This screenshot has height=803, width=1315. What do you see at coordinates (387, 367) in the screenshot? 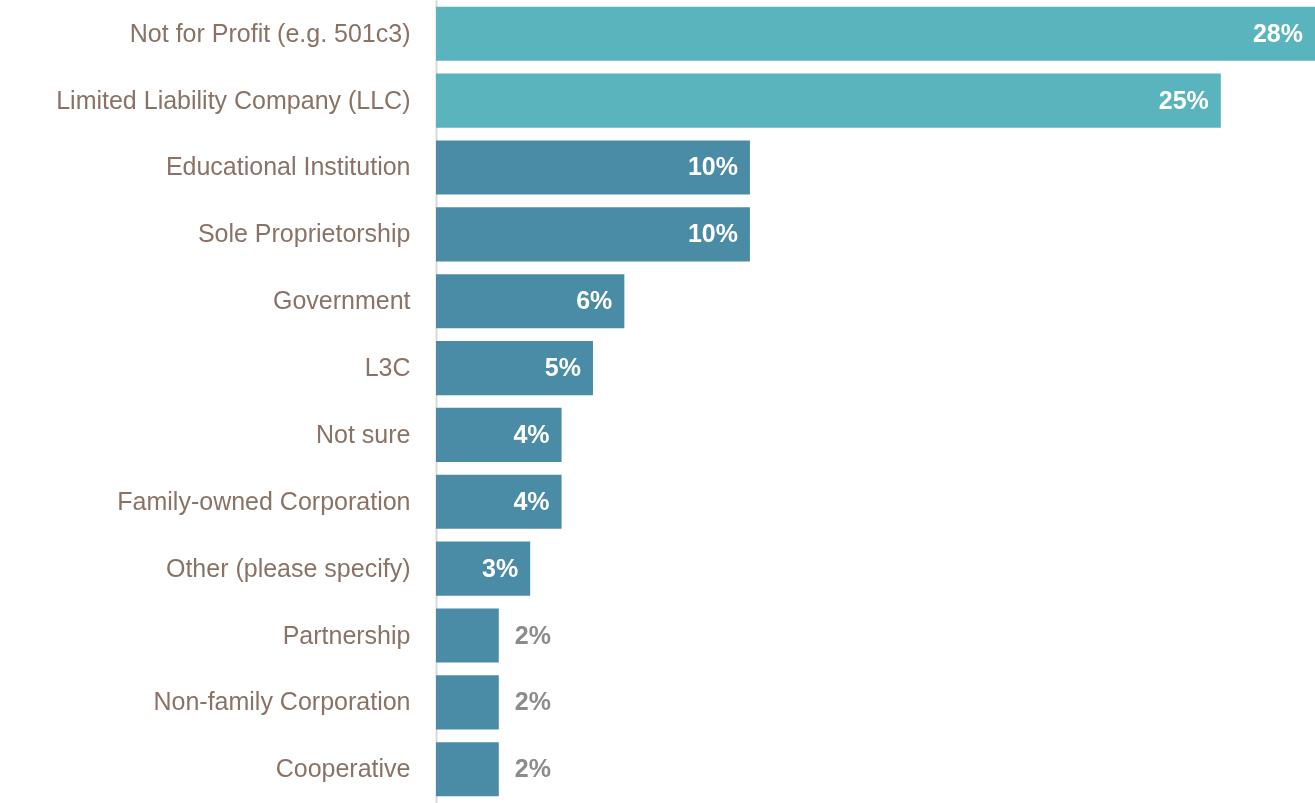
I see `y-tick-label: L3C` at bounding box center [387, 367].